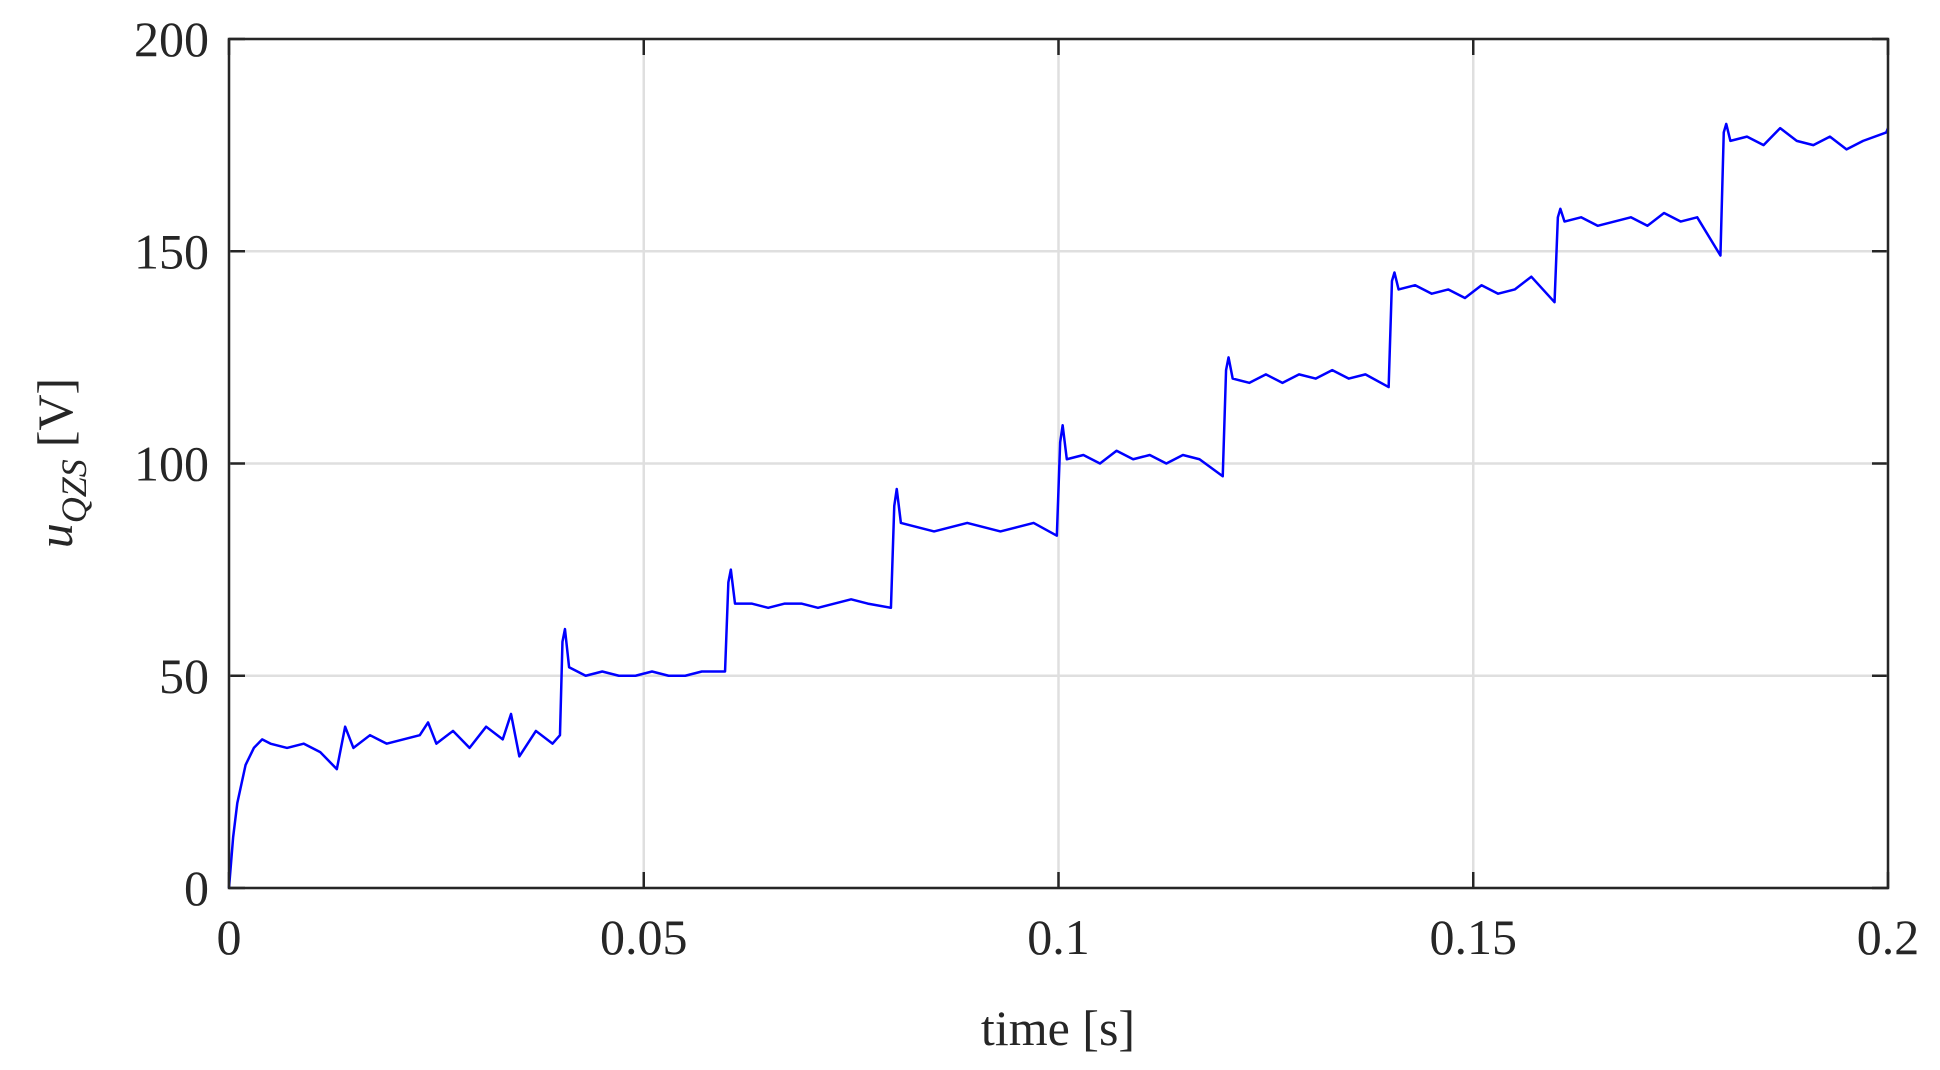  I want to click on y-label-subscript: QZS, so click(74, 491).